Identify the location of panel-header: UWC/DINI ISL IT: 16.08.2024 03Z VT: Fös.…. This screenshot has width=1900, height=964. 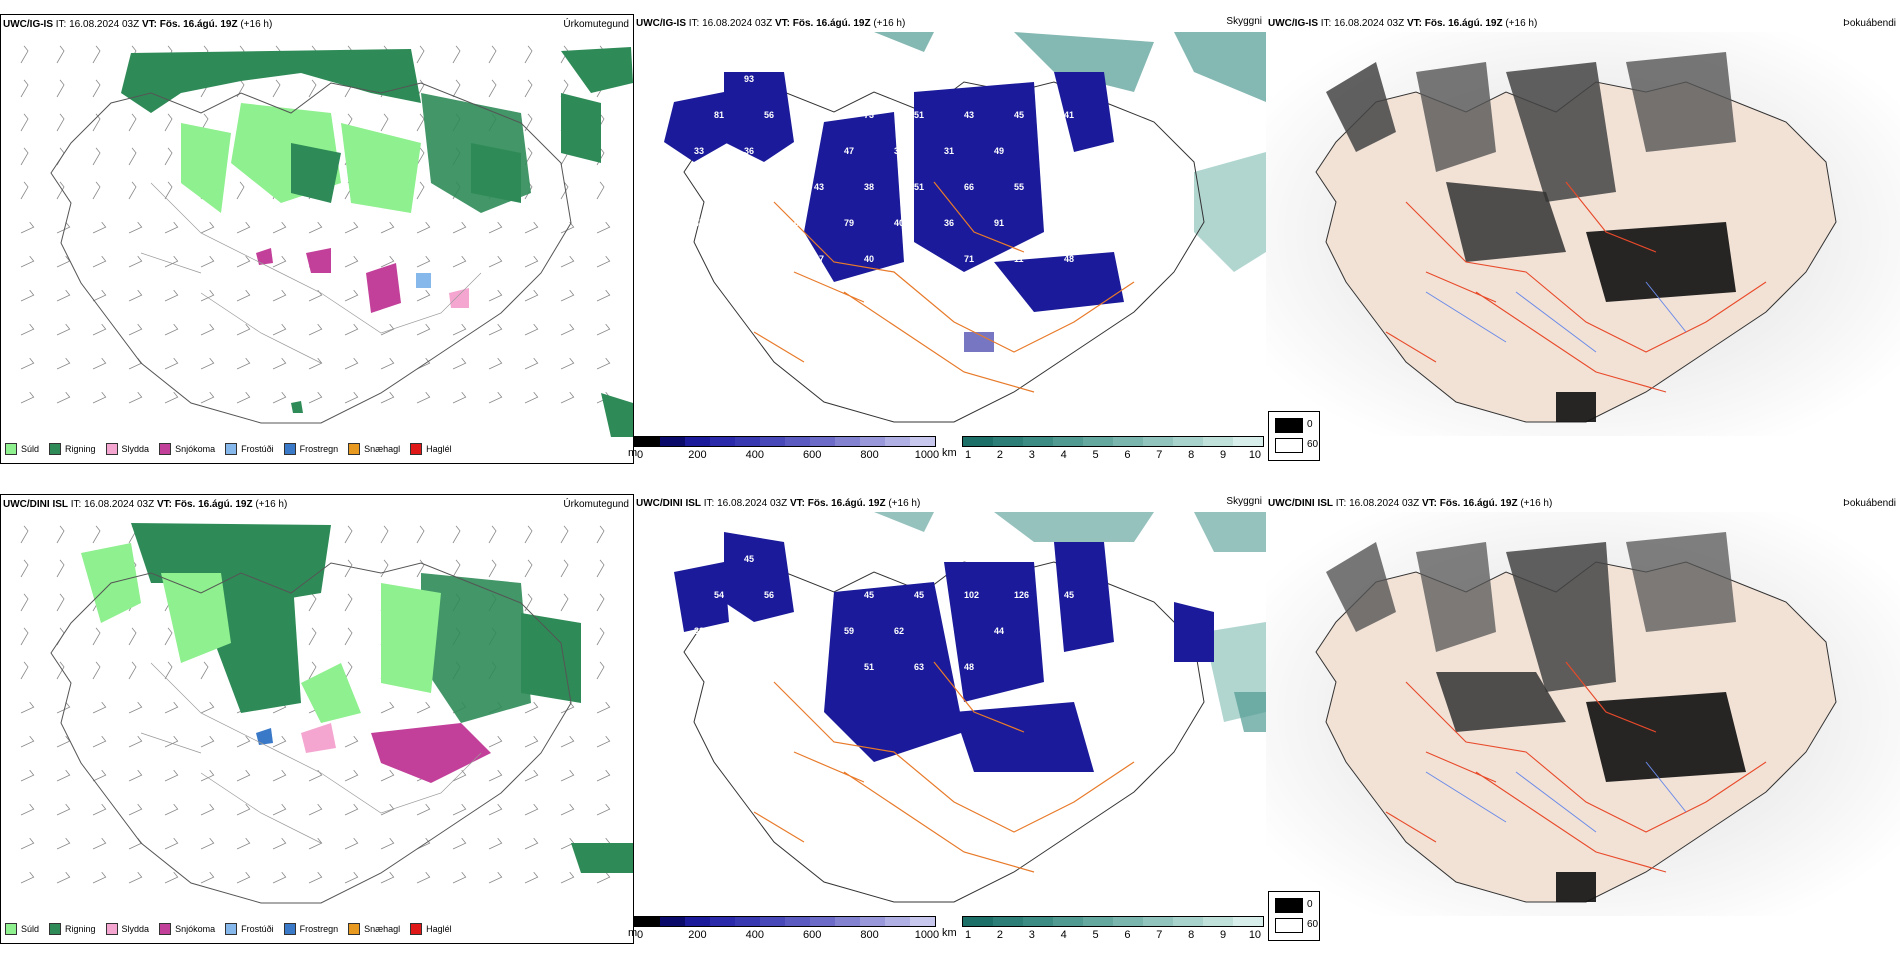
(316, 506).